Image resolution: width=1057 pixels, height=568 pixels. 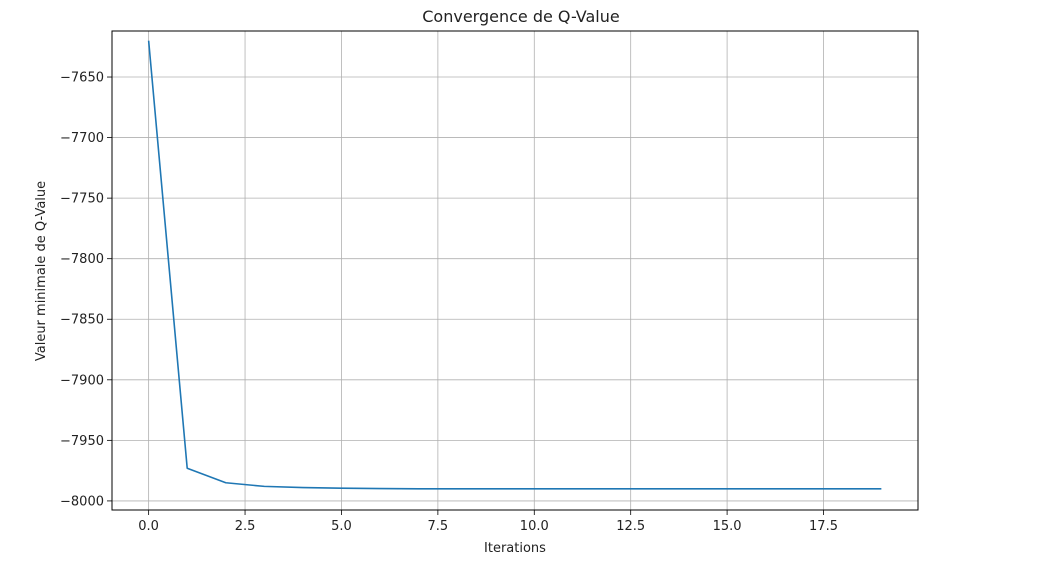 What do you see at coordinates (515, 548) in the screenshot?
I see `x-axis-label: Iterations` at bounding box center [515, 548].